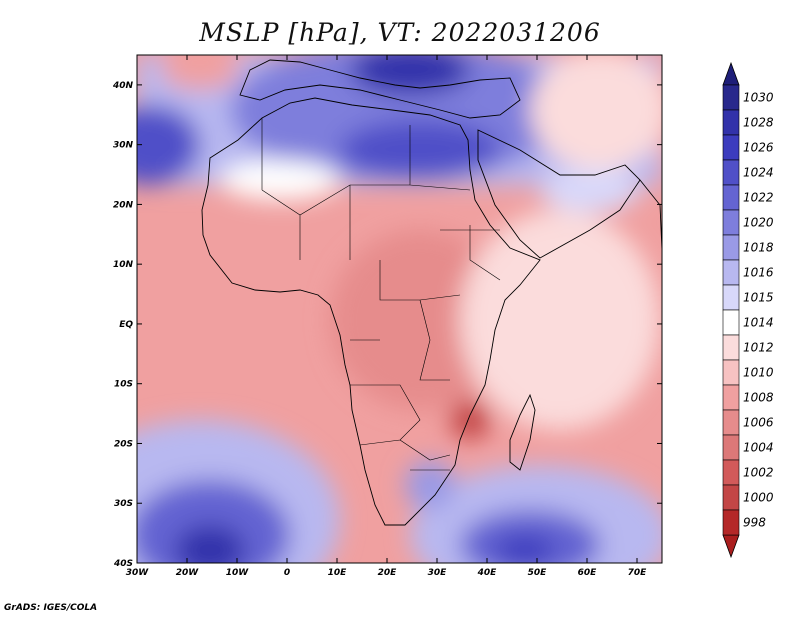 The height and width of the screenshot is (618, 800). Describe the element at coordinates (123, 146) in the screenshot. I see `lat-tick-label: 30N` at that location.